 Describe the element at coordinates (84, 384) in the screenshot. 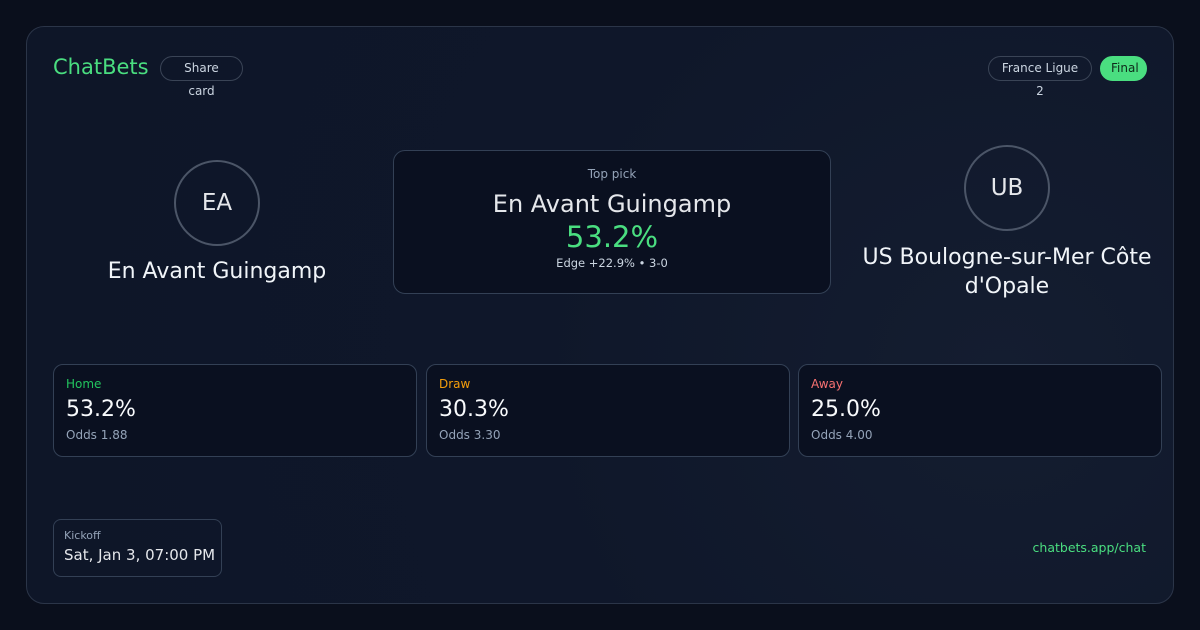

I see `stat-label: Home` at that location.